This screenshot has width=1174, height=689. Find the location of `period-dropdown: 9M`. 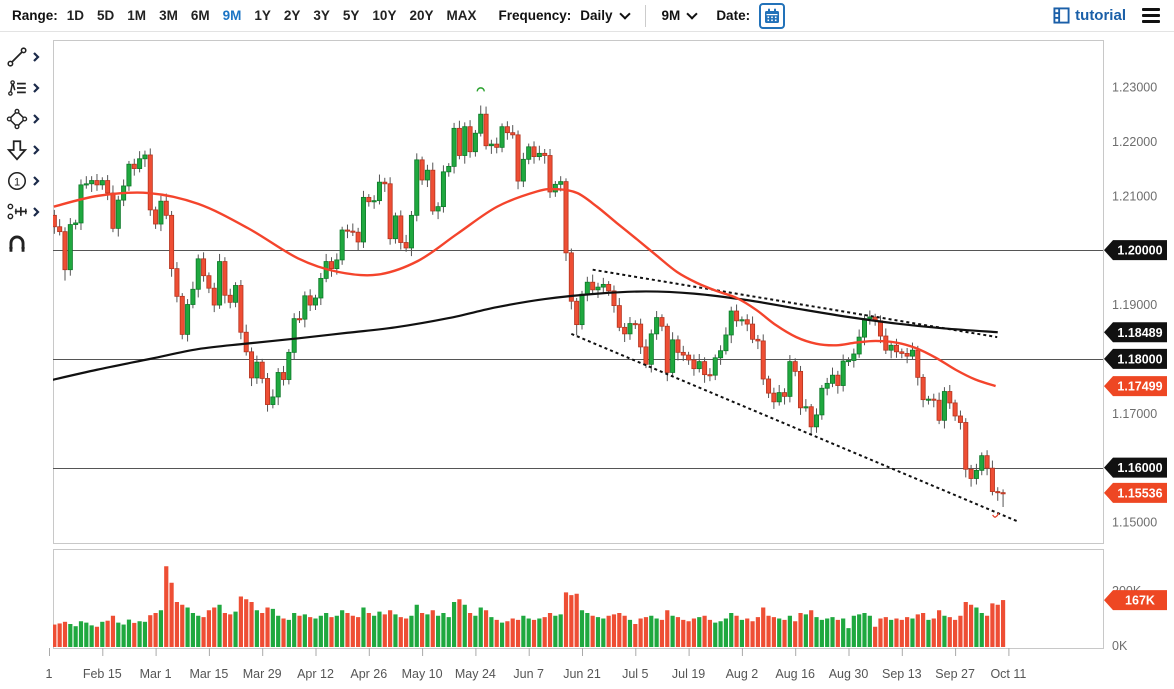

period-dropdown: 9M is located at coordinates (680, 15).